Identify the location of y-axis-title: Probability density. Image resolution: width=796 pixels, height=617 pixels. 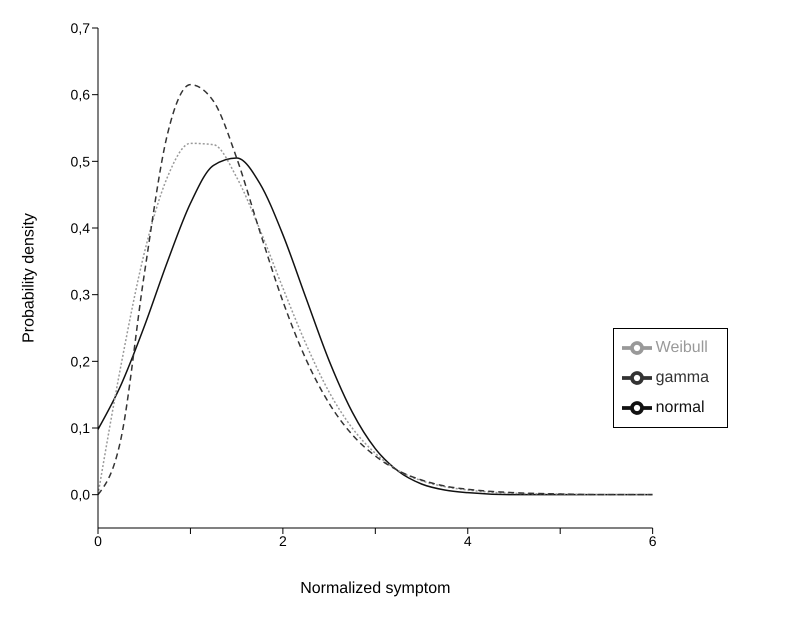
(29, 278).